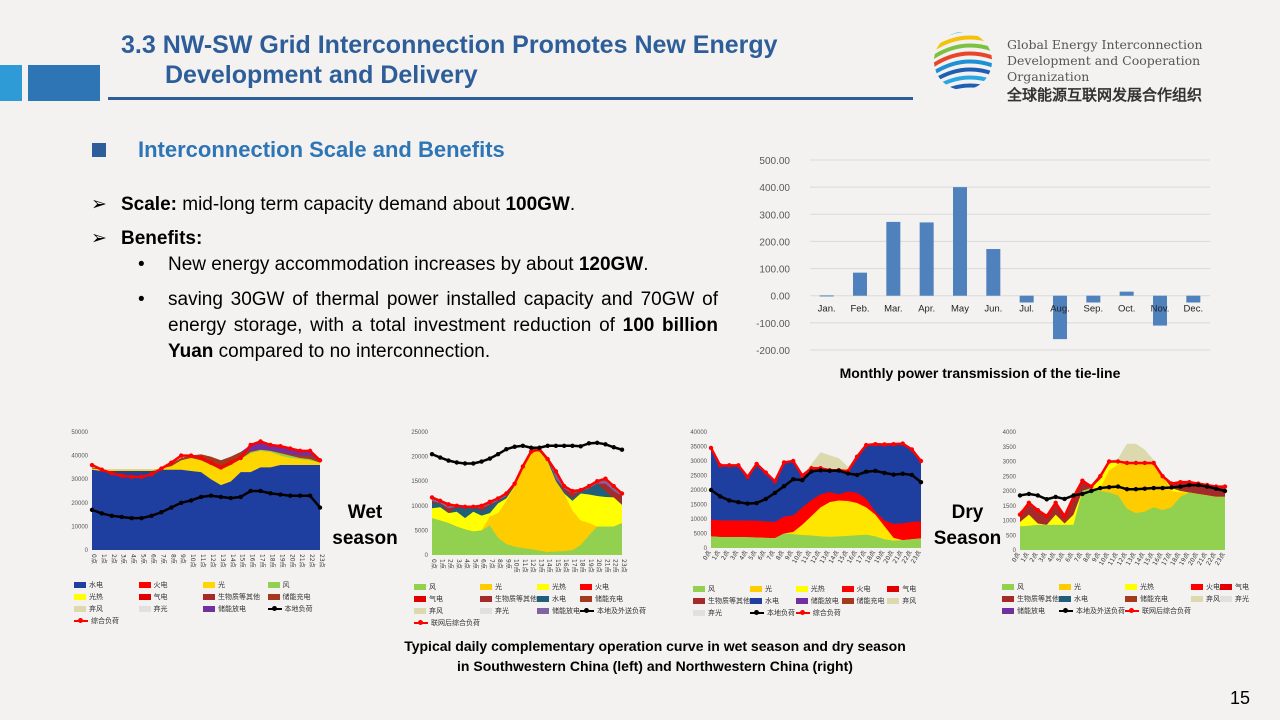 This screenshot has height=720, width=1280. Describe the element at coordinates (721, 601) in the screenshot. I see `legend-item: 生物质等其他` at that location.